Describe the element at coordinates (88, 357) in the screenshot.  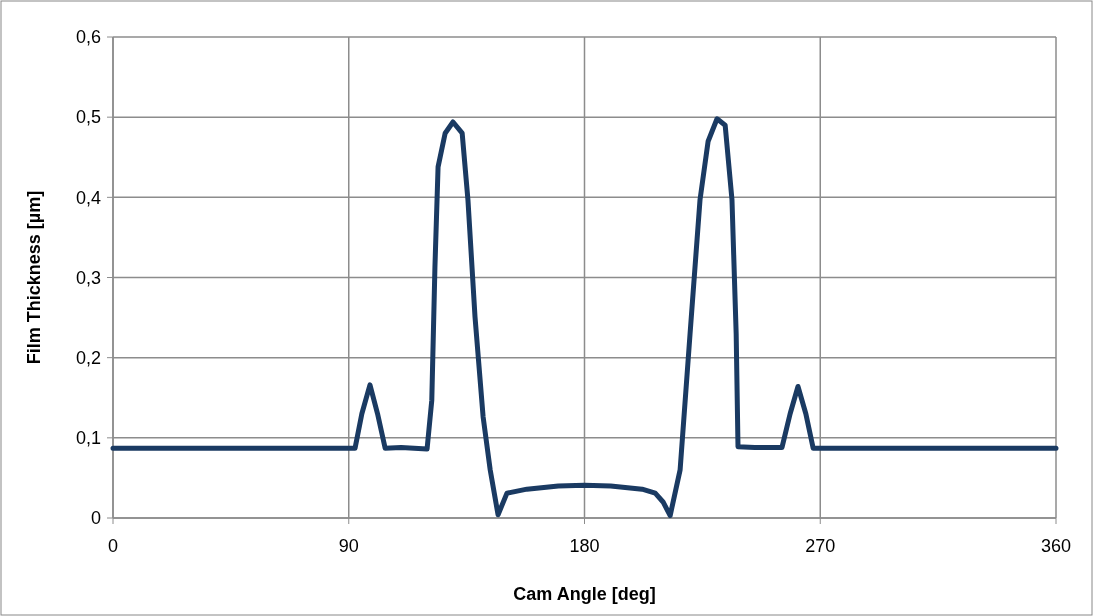
I see `y-tick-label: 0,2` at that location.